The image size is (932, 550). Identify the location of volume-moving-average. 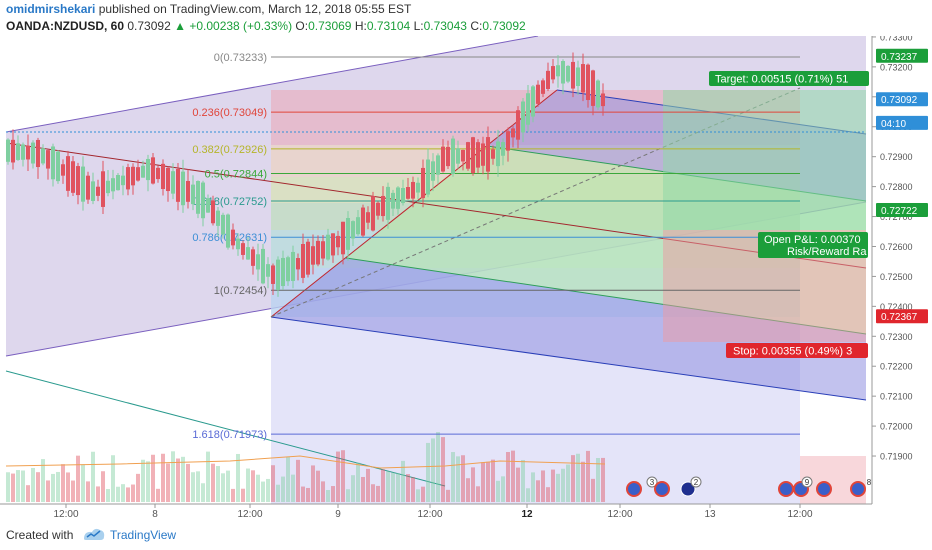
(305, 462).